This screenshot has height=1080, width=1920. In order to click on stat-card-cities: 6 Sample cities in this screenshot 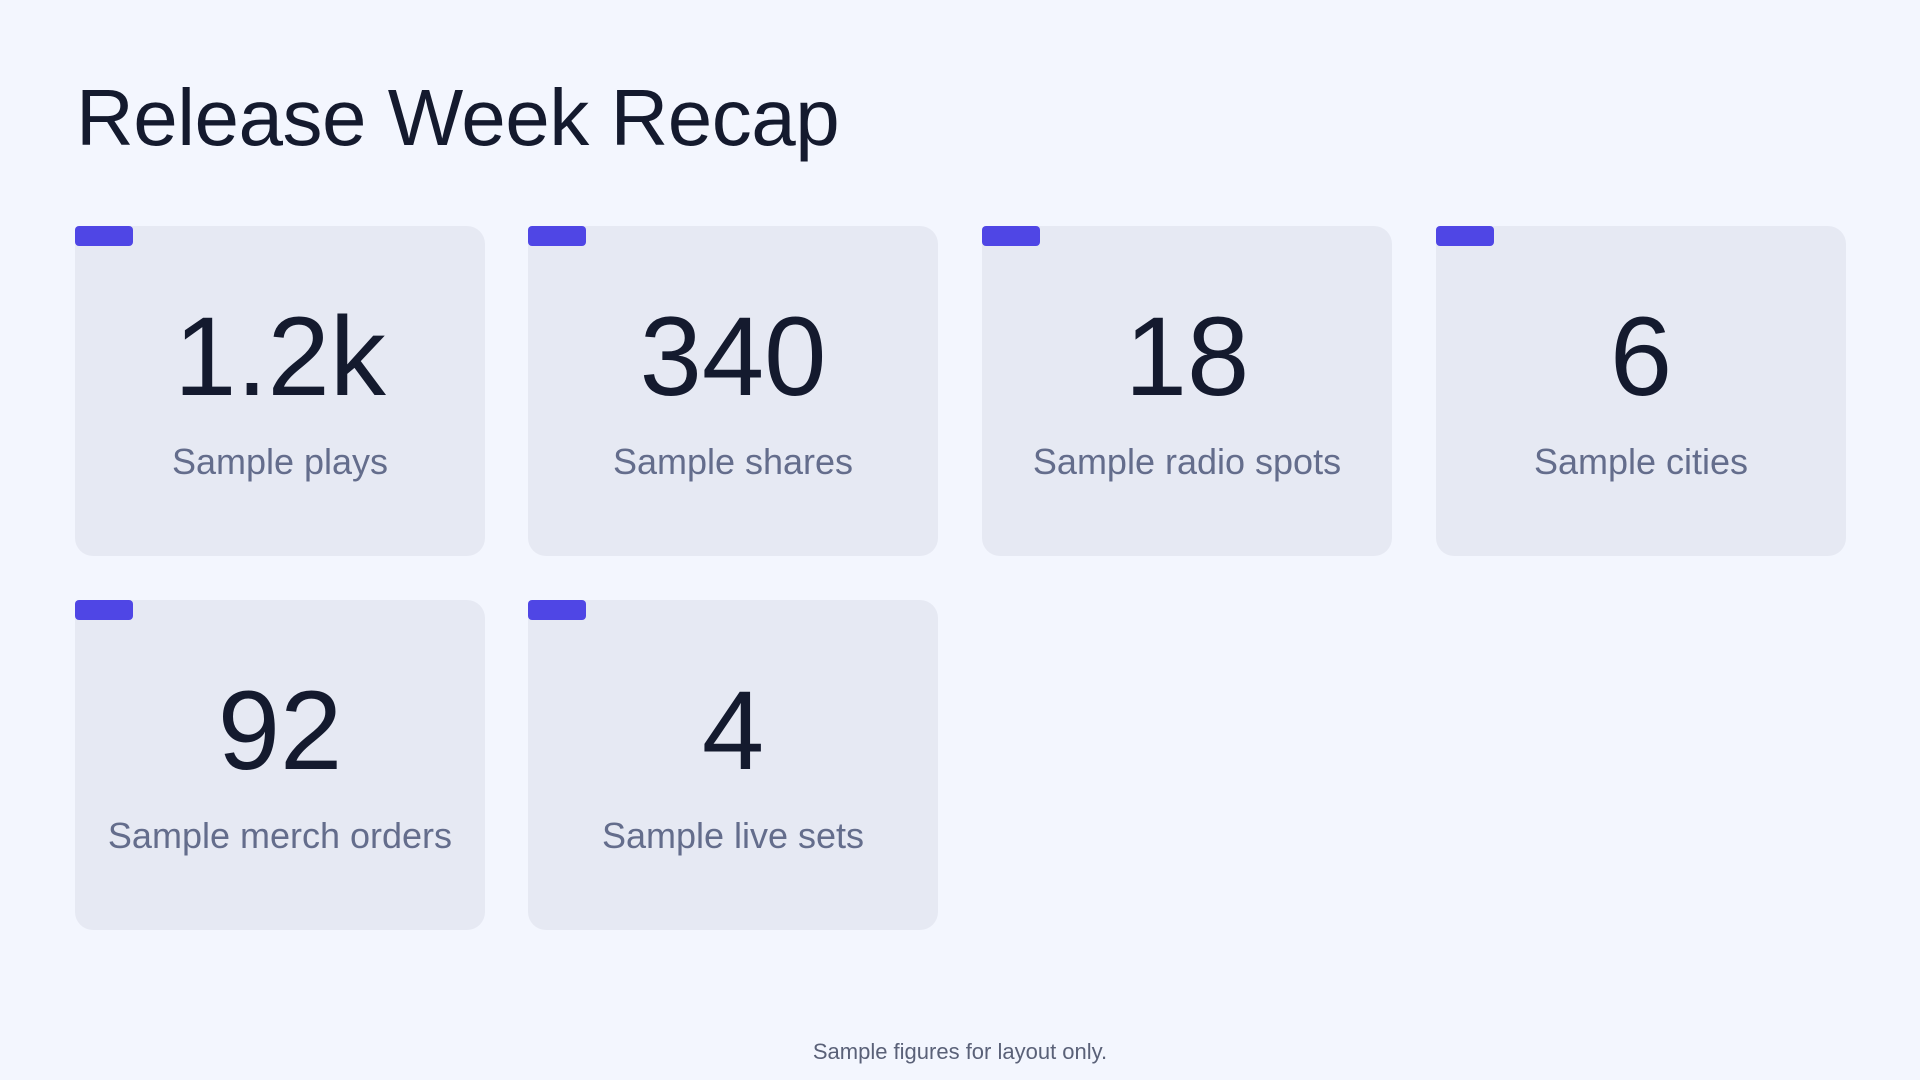, I will do `click(1641, 391)`.